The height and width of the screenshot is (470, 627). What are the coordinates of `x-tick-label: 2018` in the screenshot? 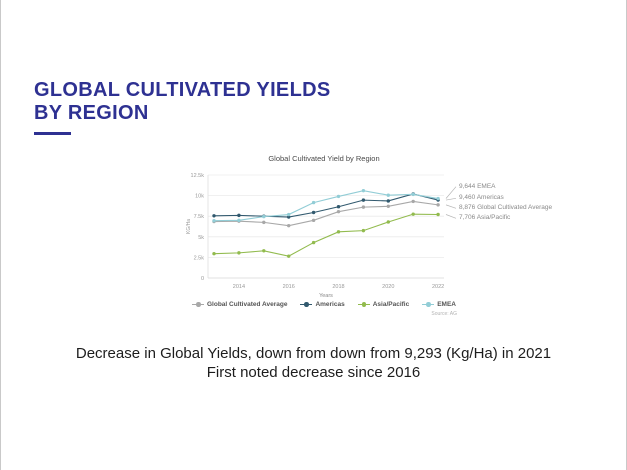 It's located at (338, 287).